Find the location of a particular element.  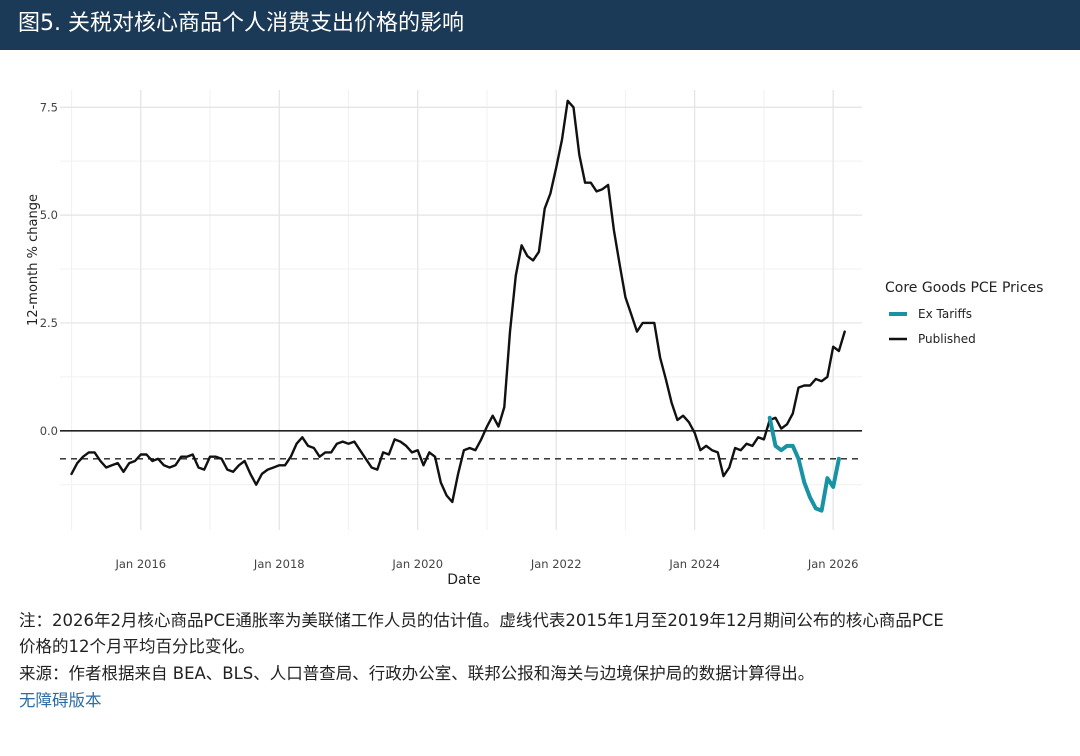

x-tick-label: Jan 2024 is located at coordinates (694, 564).